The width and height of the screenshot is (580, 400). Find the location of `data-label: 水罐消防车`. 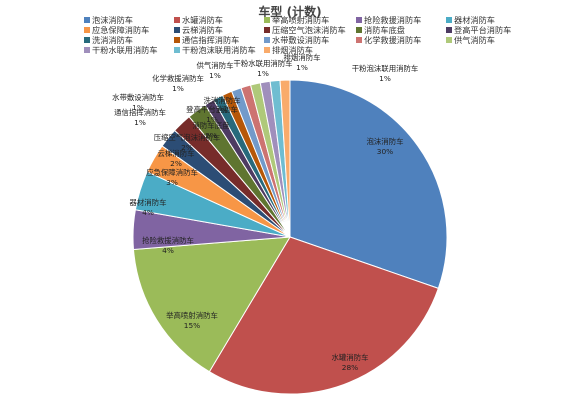

data-label: 水罐消防车 is located at coordinates (350, 357).